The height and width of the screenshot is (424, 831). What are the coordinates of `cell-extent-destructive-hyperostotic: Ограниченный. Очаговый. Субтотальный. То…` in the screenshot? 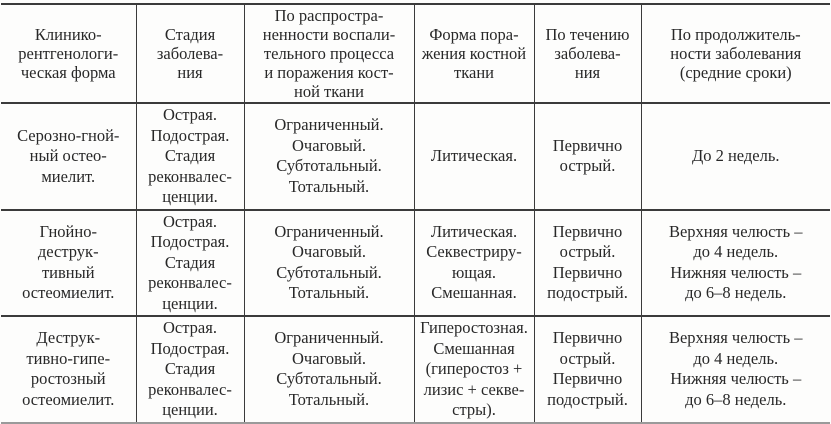 It's located at (328, 370).